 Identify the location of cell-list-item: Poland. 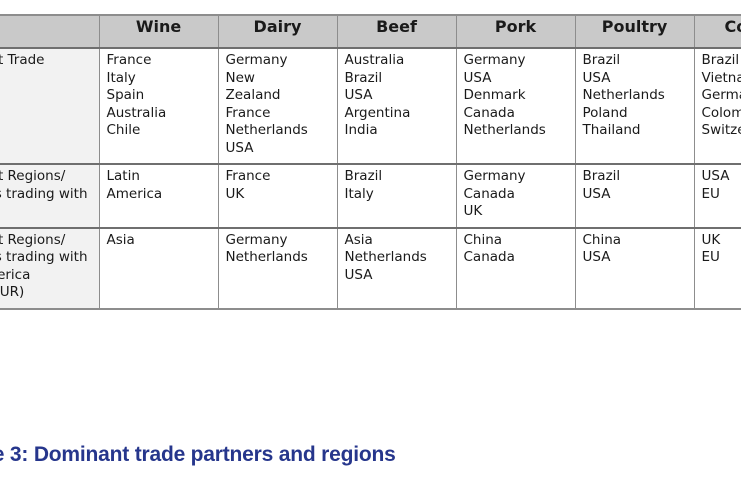
(605, 112).